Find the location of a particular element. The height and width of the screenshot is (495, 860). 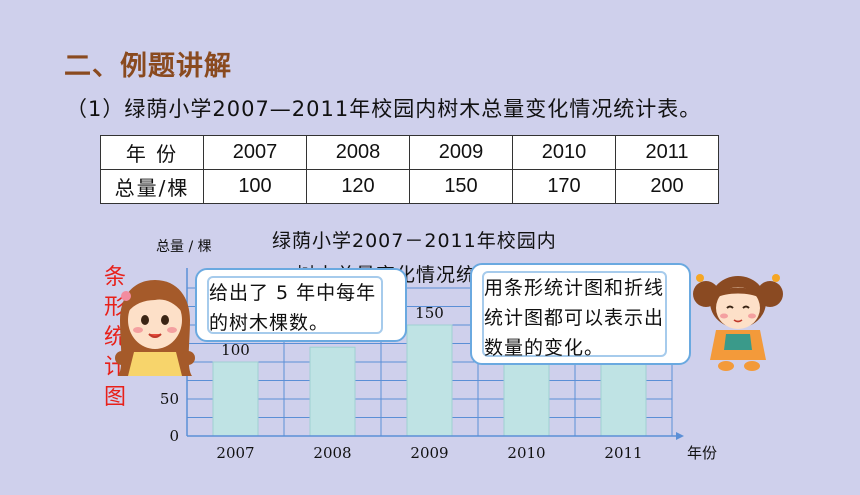

y-axis-label: 总量 / 棵 is located at coordinates (184, 247).